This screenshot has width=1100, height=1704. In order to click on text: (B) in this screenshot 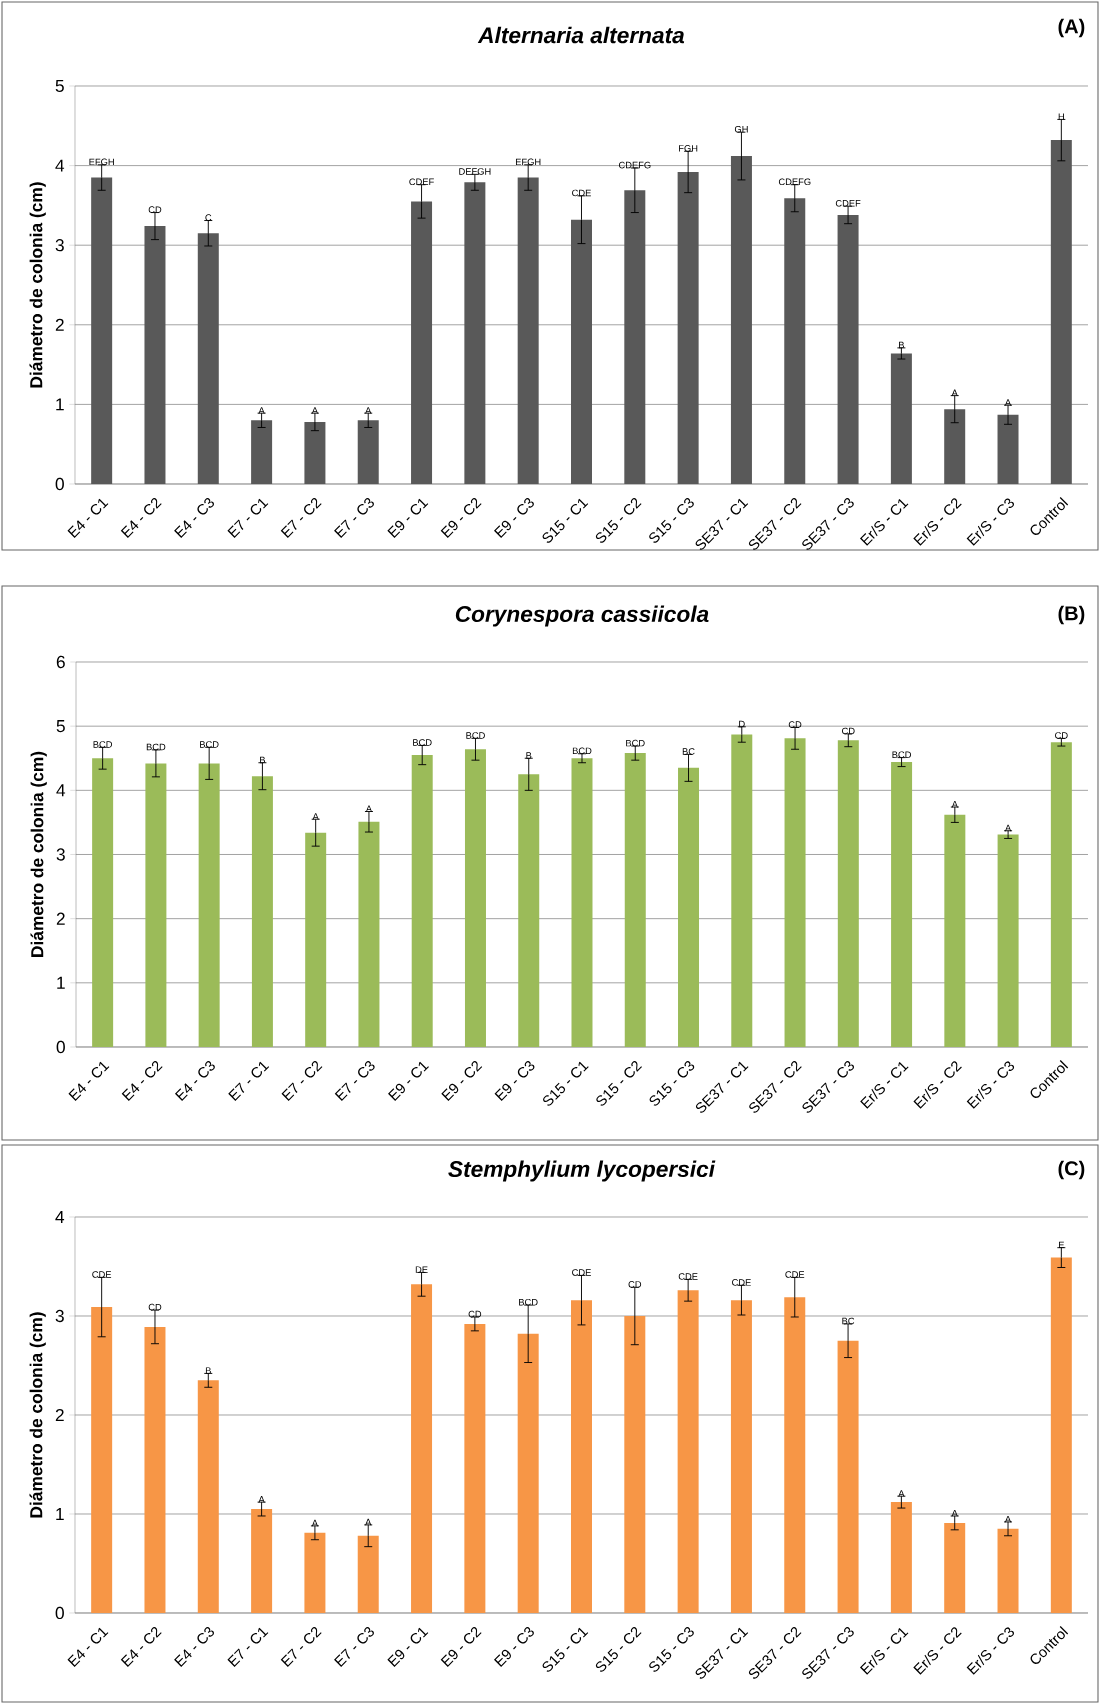, I will do `click(1071, 615)`.